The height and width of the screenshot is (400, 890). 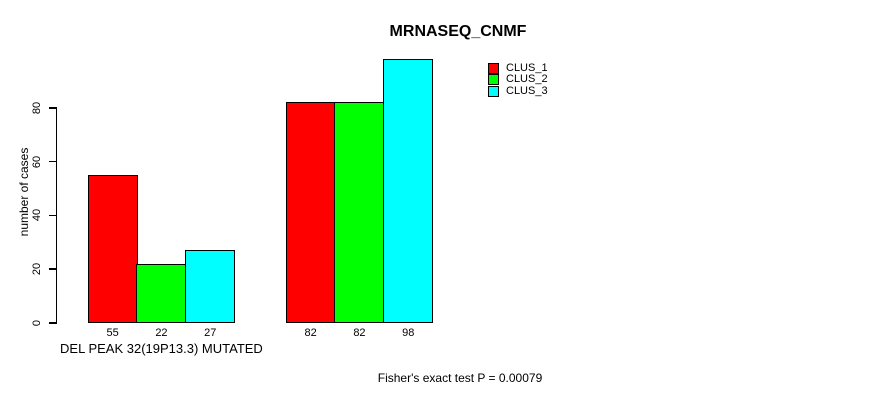 I want to click on bar-value-label: 22, so click(x=161, y=333).